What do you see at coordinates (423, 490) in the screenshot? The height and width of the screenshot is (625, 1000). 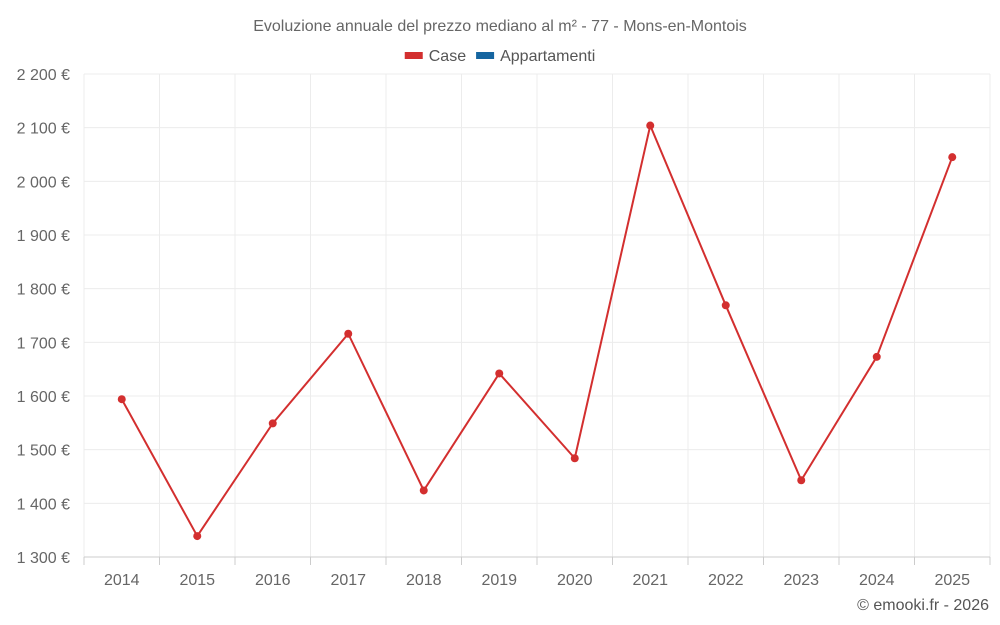 I see `data-point-2018` at bounding box center [423, 490].